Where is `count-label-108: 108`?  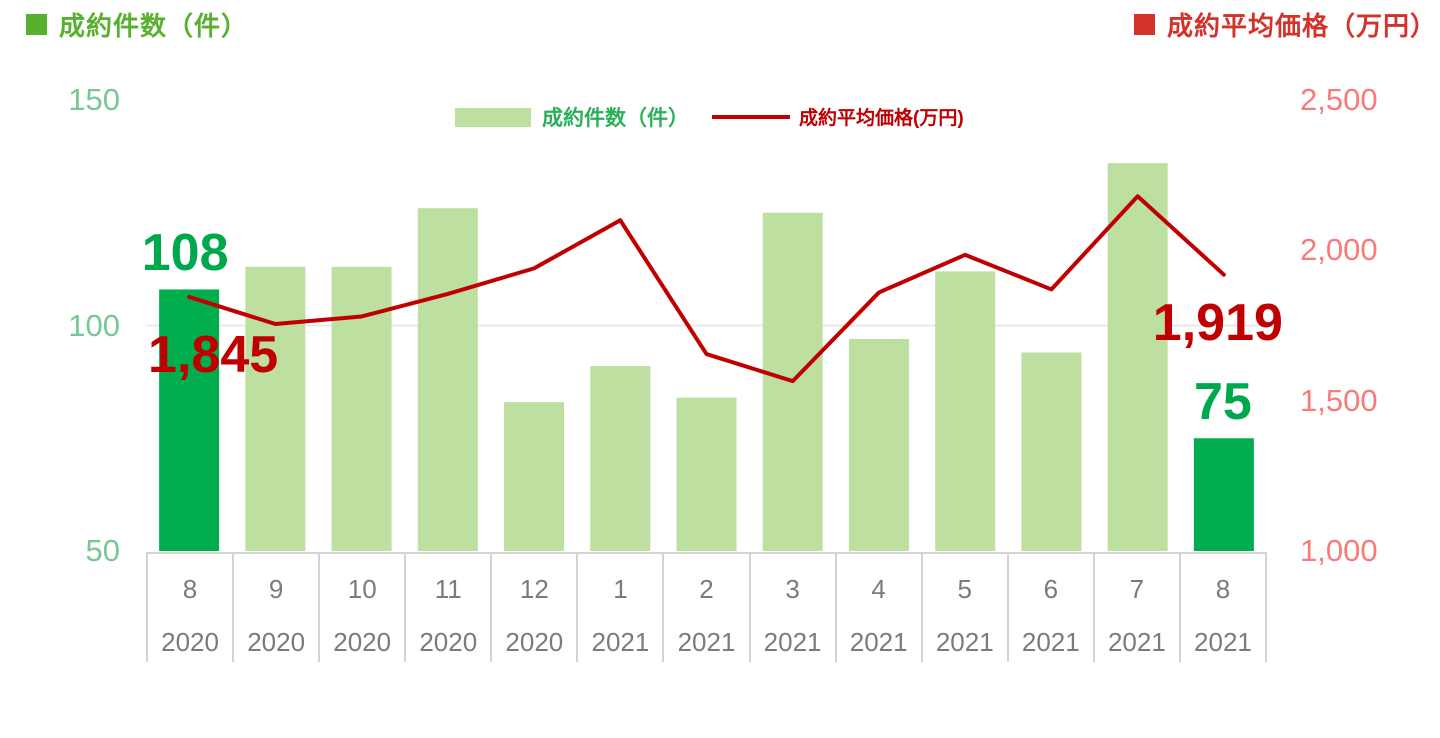
count-label-108: 108 is located at coordinates (185, 253).